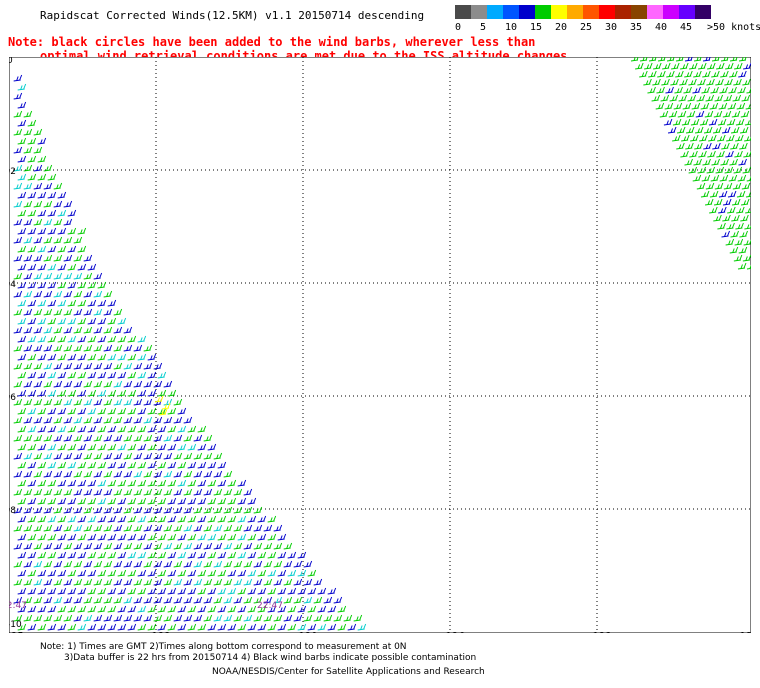 This screenshot has width=760, height=688. What do you see at coordinates (453, 632) in the screenshot?
I see `x-tick-label: -126` at bounding box center [453, 632].